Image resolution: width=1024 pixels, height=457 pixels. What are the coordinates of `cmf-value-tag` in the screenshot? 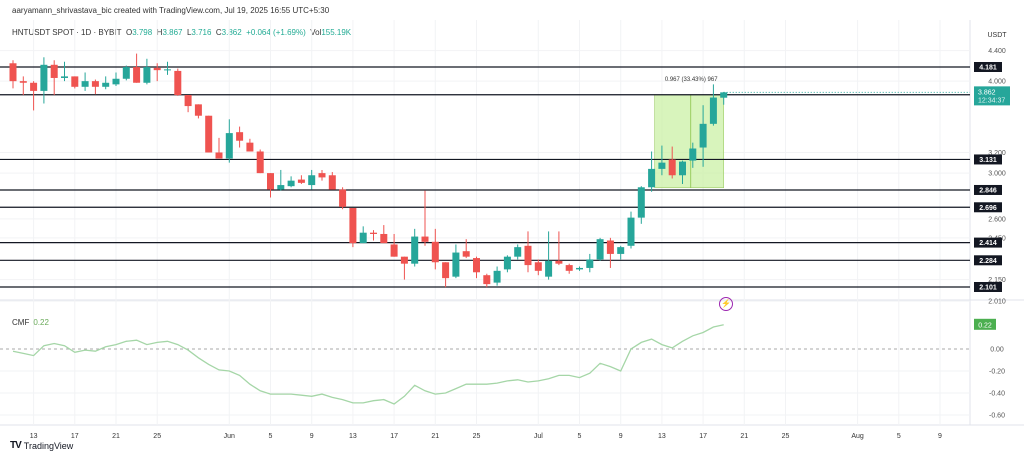 It's located at (985, 324).